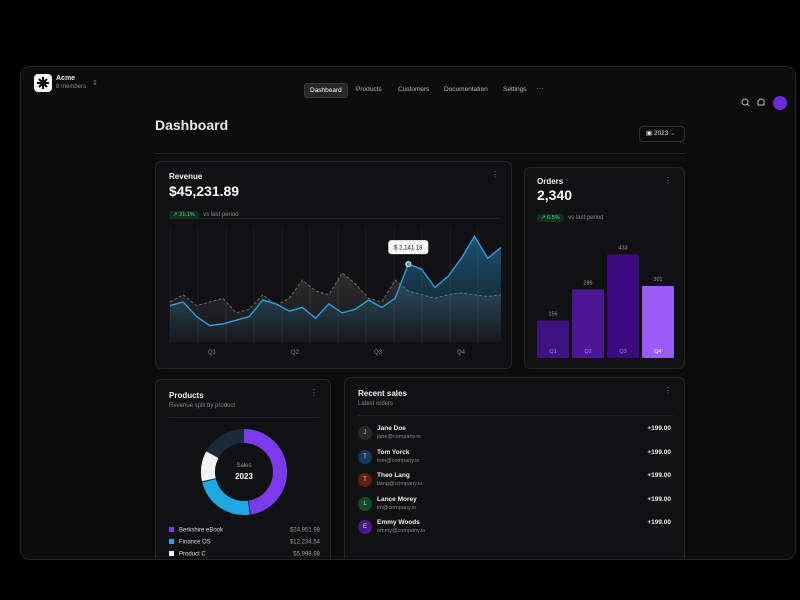  Describe the element at coordinates (192, 125) in the screenshot. I see `page-title: Dashboard` at that location.